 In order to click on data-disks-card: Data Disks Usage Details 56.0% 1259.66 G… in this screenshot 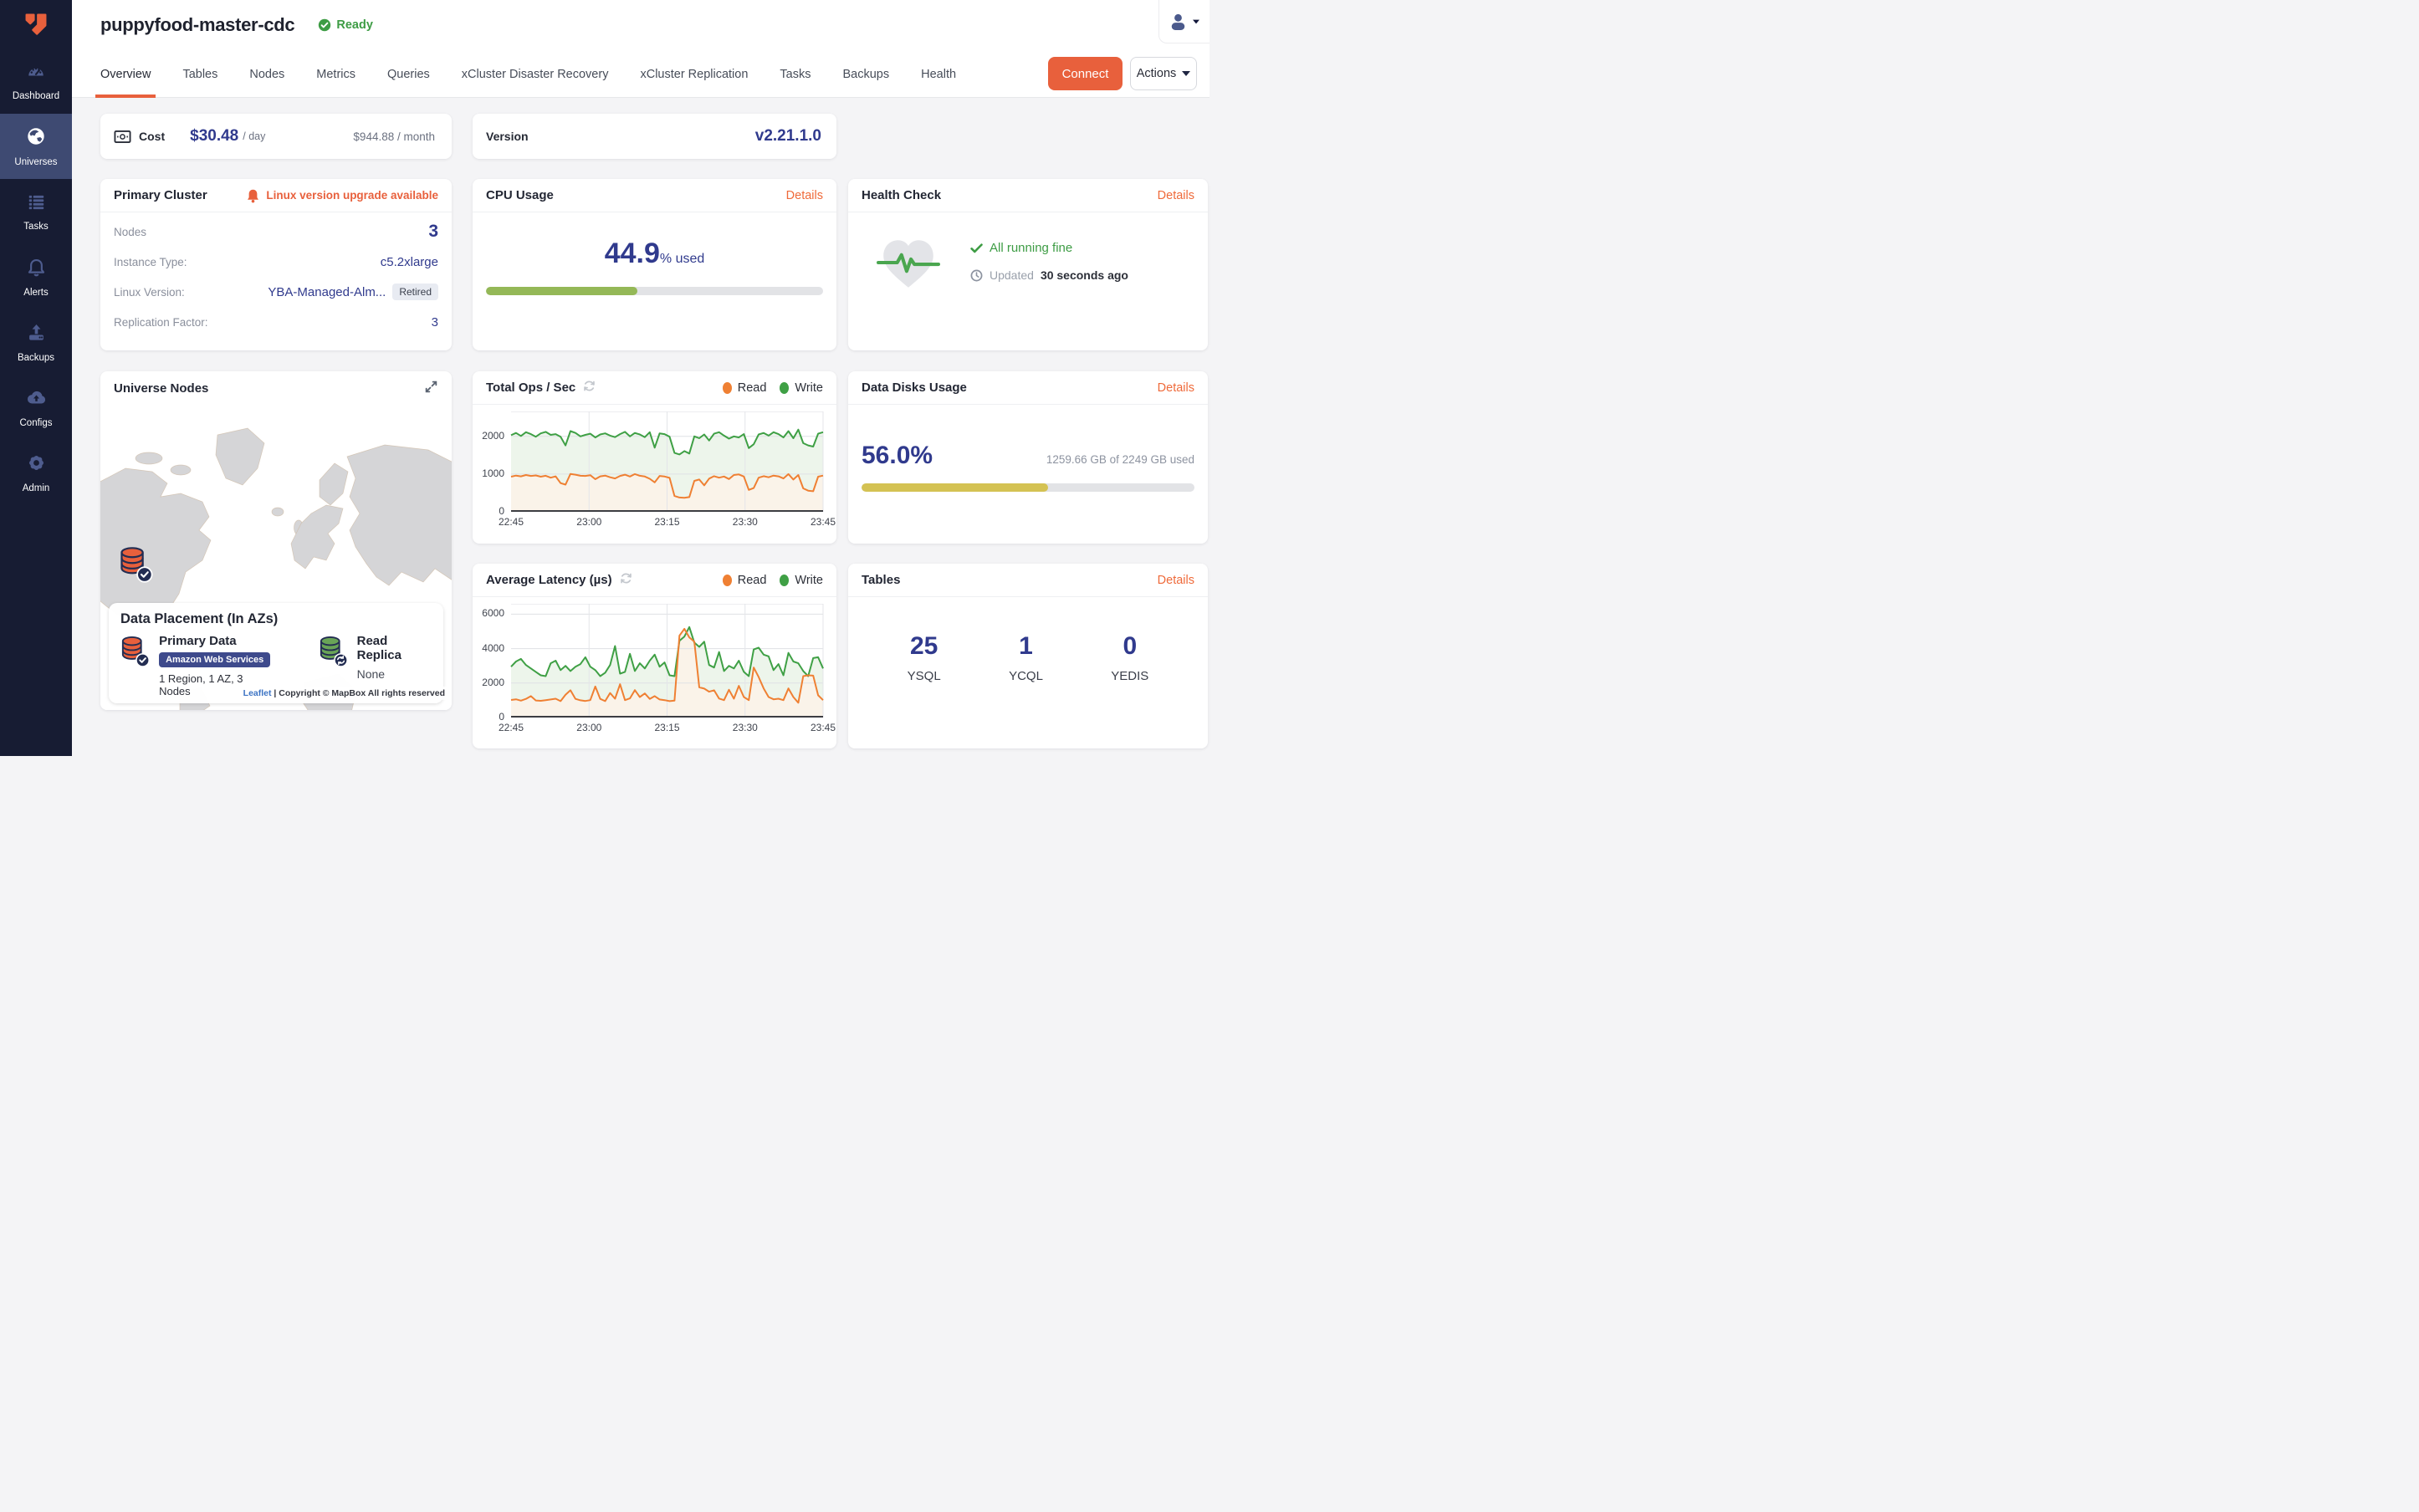, I will do `click(1028, 457)`.